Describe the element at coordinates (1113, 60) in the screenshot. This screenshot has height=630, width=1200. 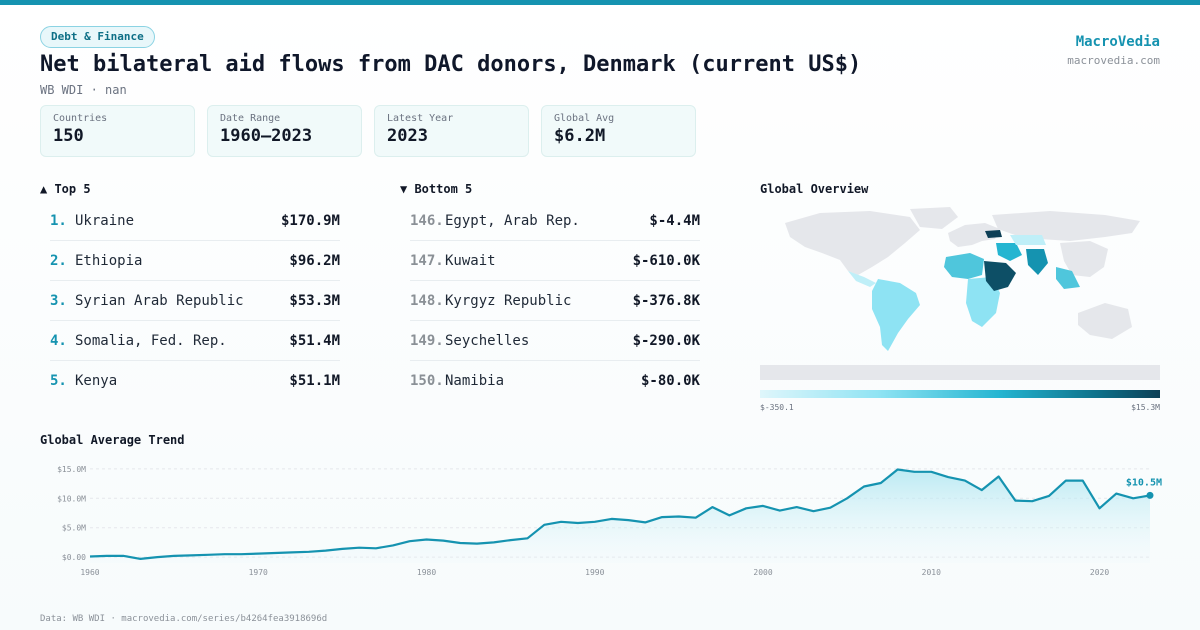
I see `brand-url: macrovedia.com` at that location.